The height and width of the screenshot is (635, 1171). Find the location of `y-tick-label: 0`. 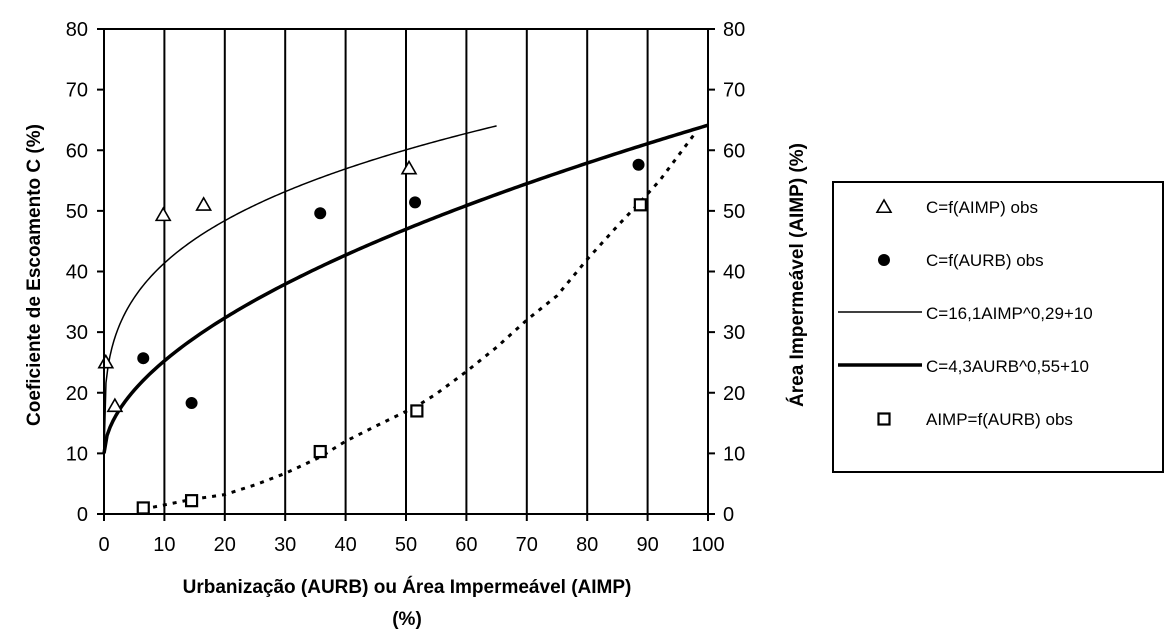

y-tick-label: 0 is located at coordinates (82, 515).